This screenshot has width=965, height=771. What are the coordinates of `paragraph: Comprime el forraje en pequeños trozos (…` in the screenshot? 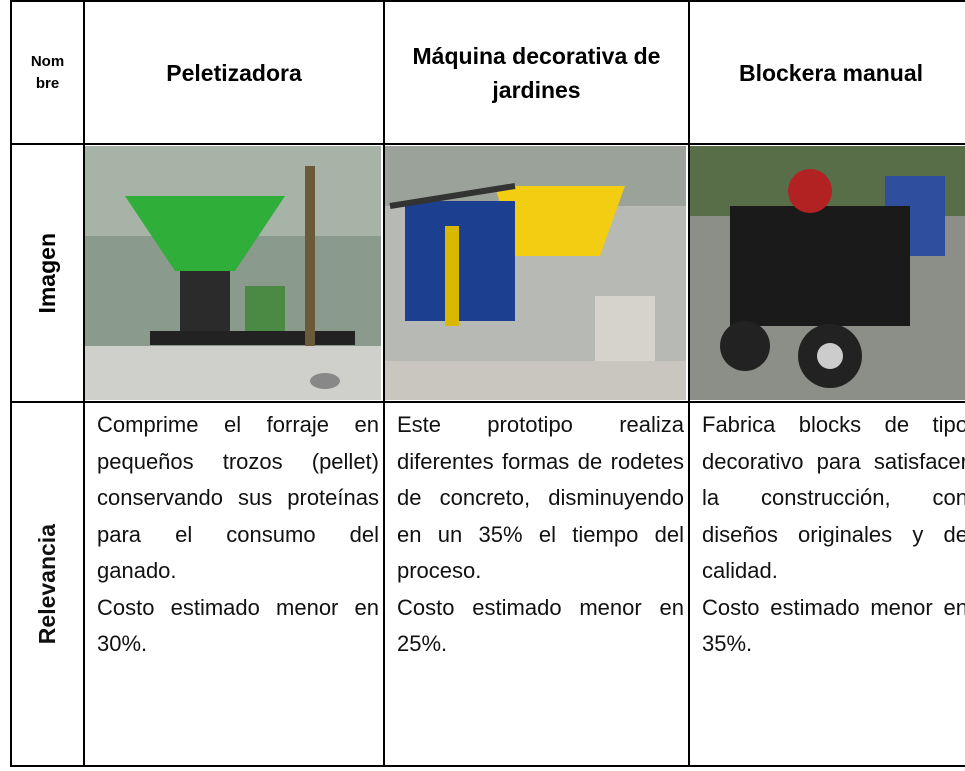 It's located at (238, 497).